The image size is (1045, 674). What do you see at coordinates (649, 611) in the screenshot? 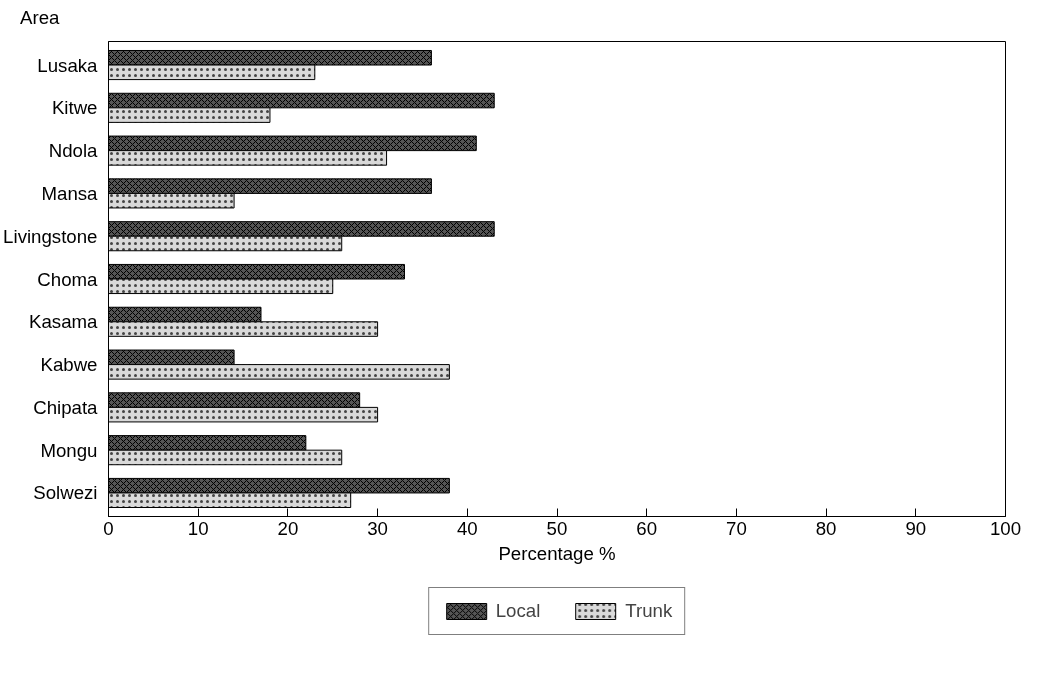
I see `legend-label: Trunk` at bounding box center [649, 611].